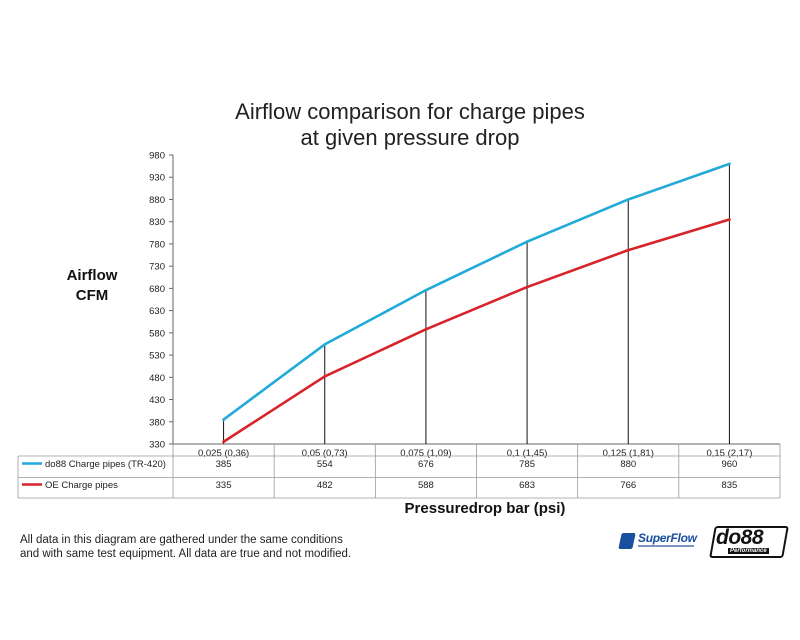  I want to click on table-value: 554, so click(325, 464).